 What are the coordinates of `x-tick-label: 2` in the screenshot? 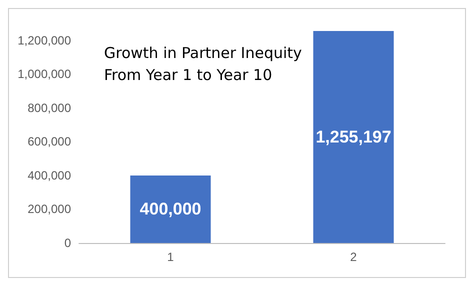 It's located at (354, 257).